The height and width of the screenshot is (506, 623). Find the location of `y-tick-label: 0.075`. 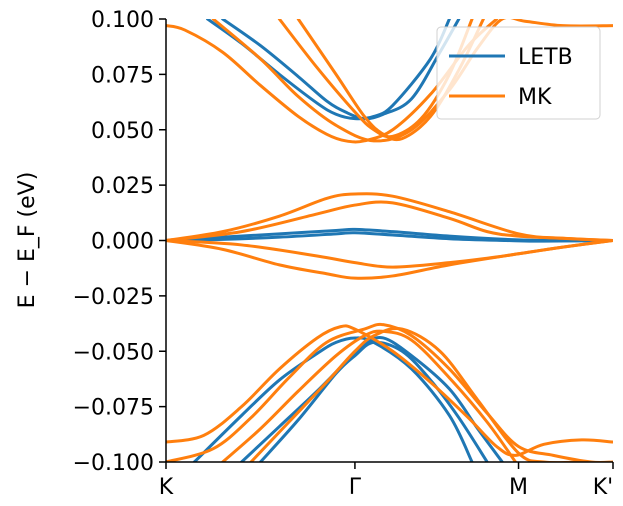

y-tick-label: 0.075 is located at coordinates (122, 75).